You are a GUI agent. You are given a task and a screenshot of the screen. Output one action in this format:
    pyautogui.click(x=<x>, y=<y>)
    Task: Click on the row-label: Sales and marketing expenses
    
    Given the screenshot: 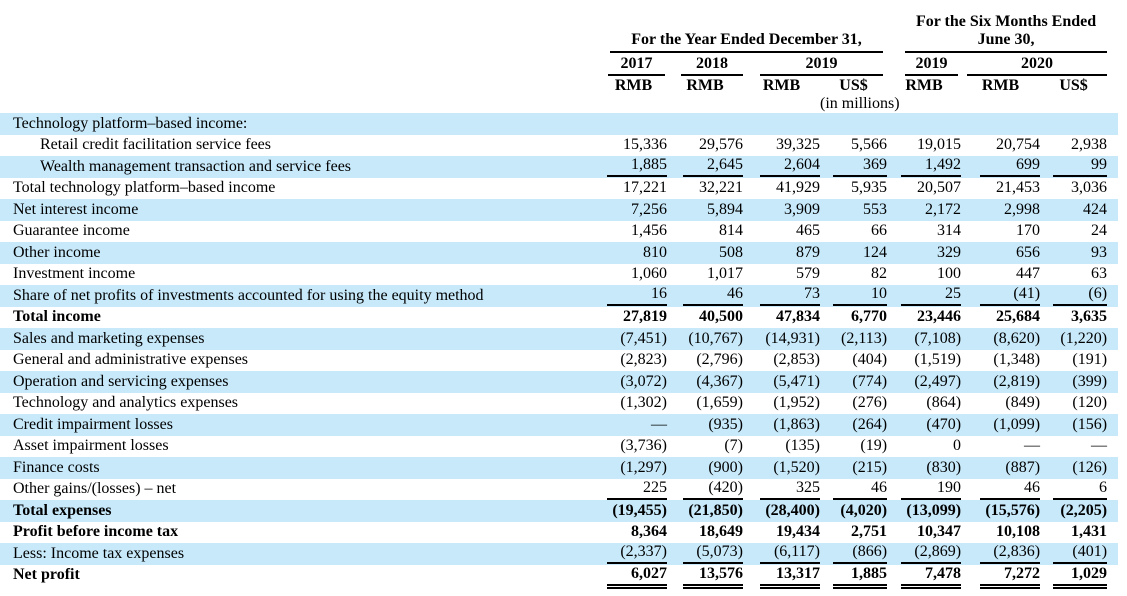 What is the action you would take?
    pyautogui.click(x=109, y=338)
    